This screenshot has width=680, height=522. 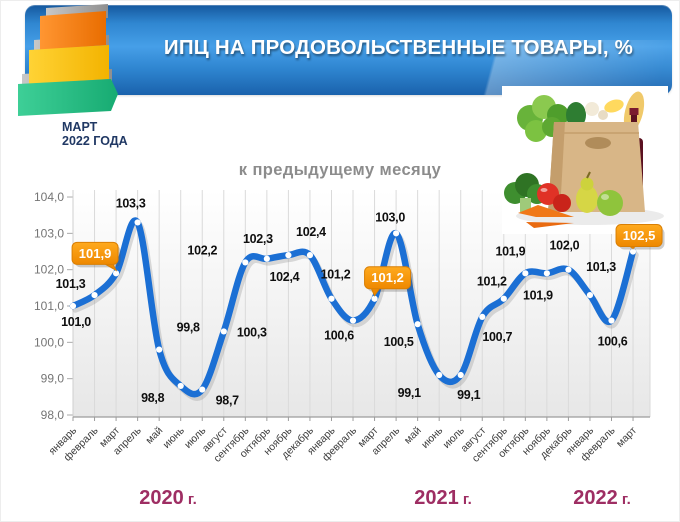 I want to click on year-label: 2020 г., so click(x=168, y=498).